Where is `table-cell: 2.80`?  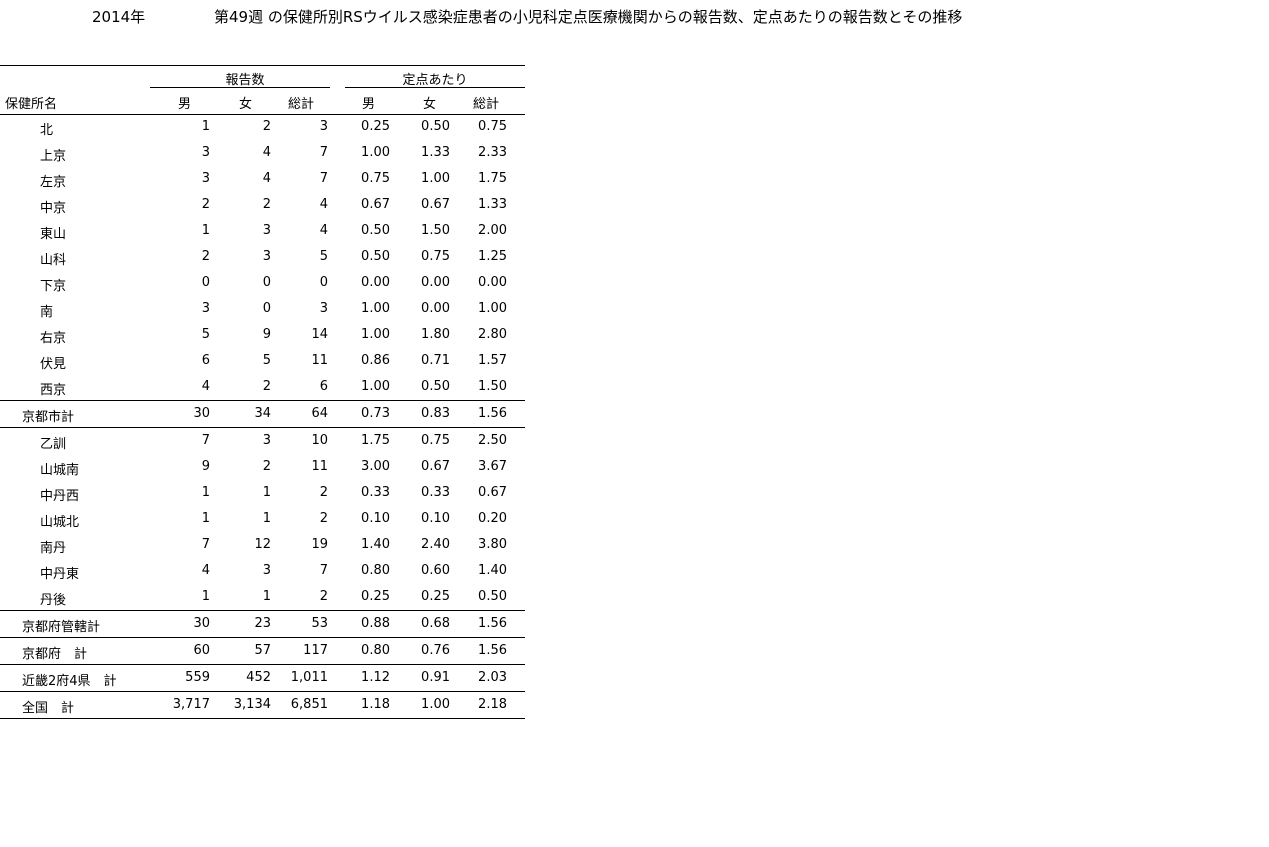 table-cell: 2.80 is located at coordinates (492, 334).